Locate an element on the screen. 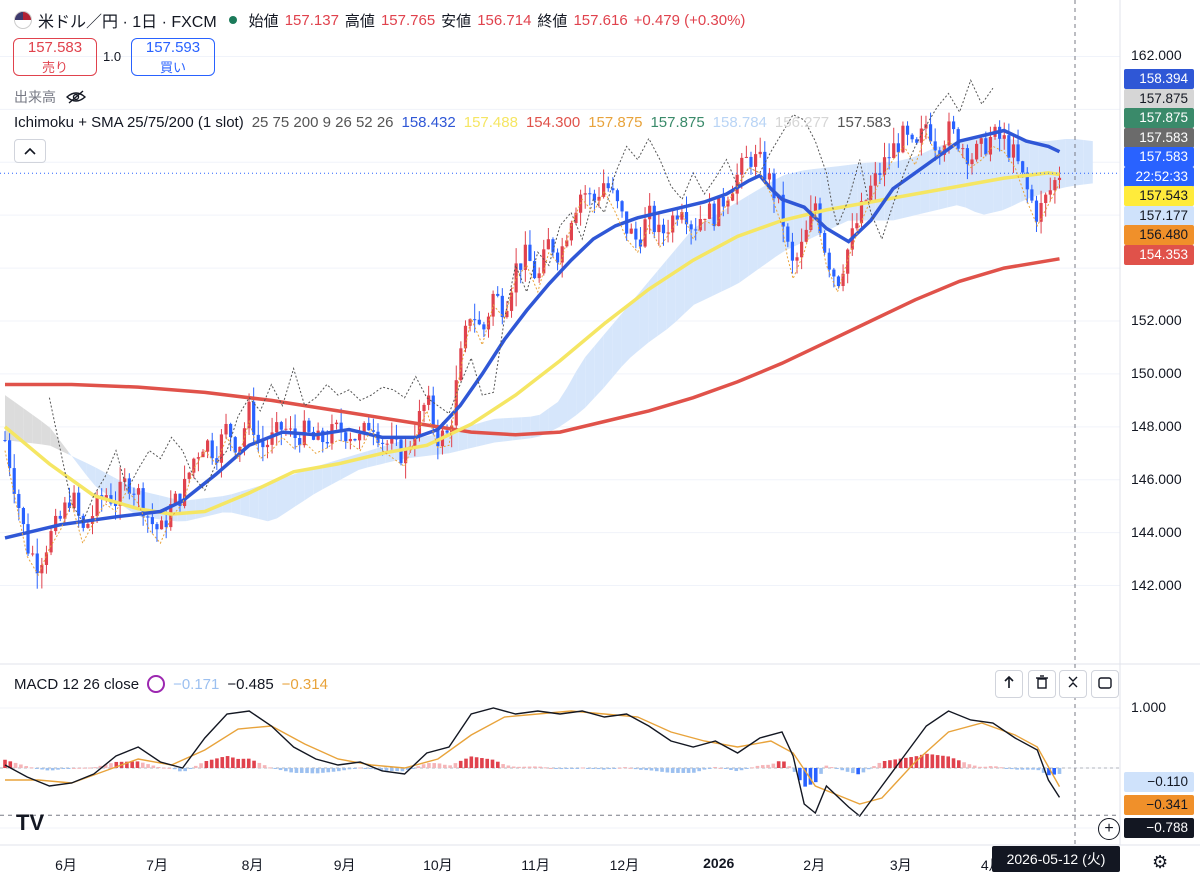 This screenshot has height=885, width=1200. add-crosshair-button: + is located at coordinates (1109, 829).